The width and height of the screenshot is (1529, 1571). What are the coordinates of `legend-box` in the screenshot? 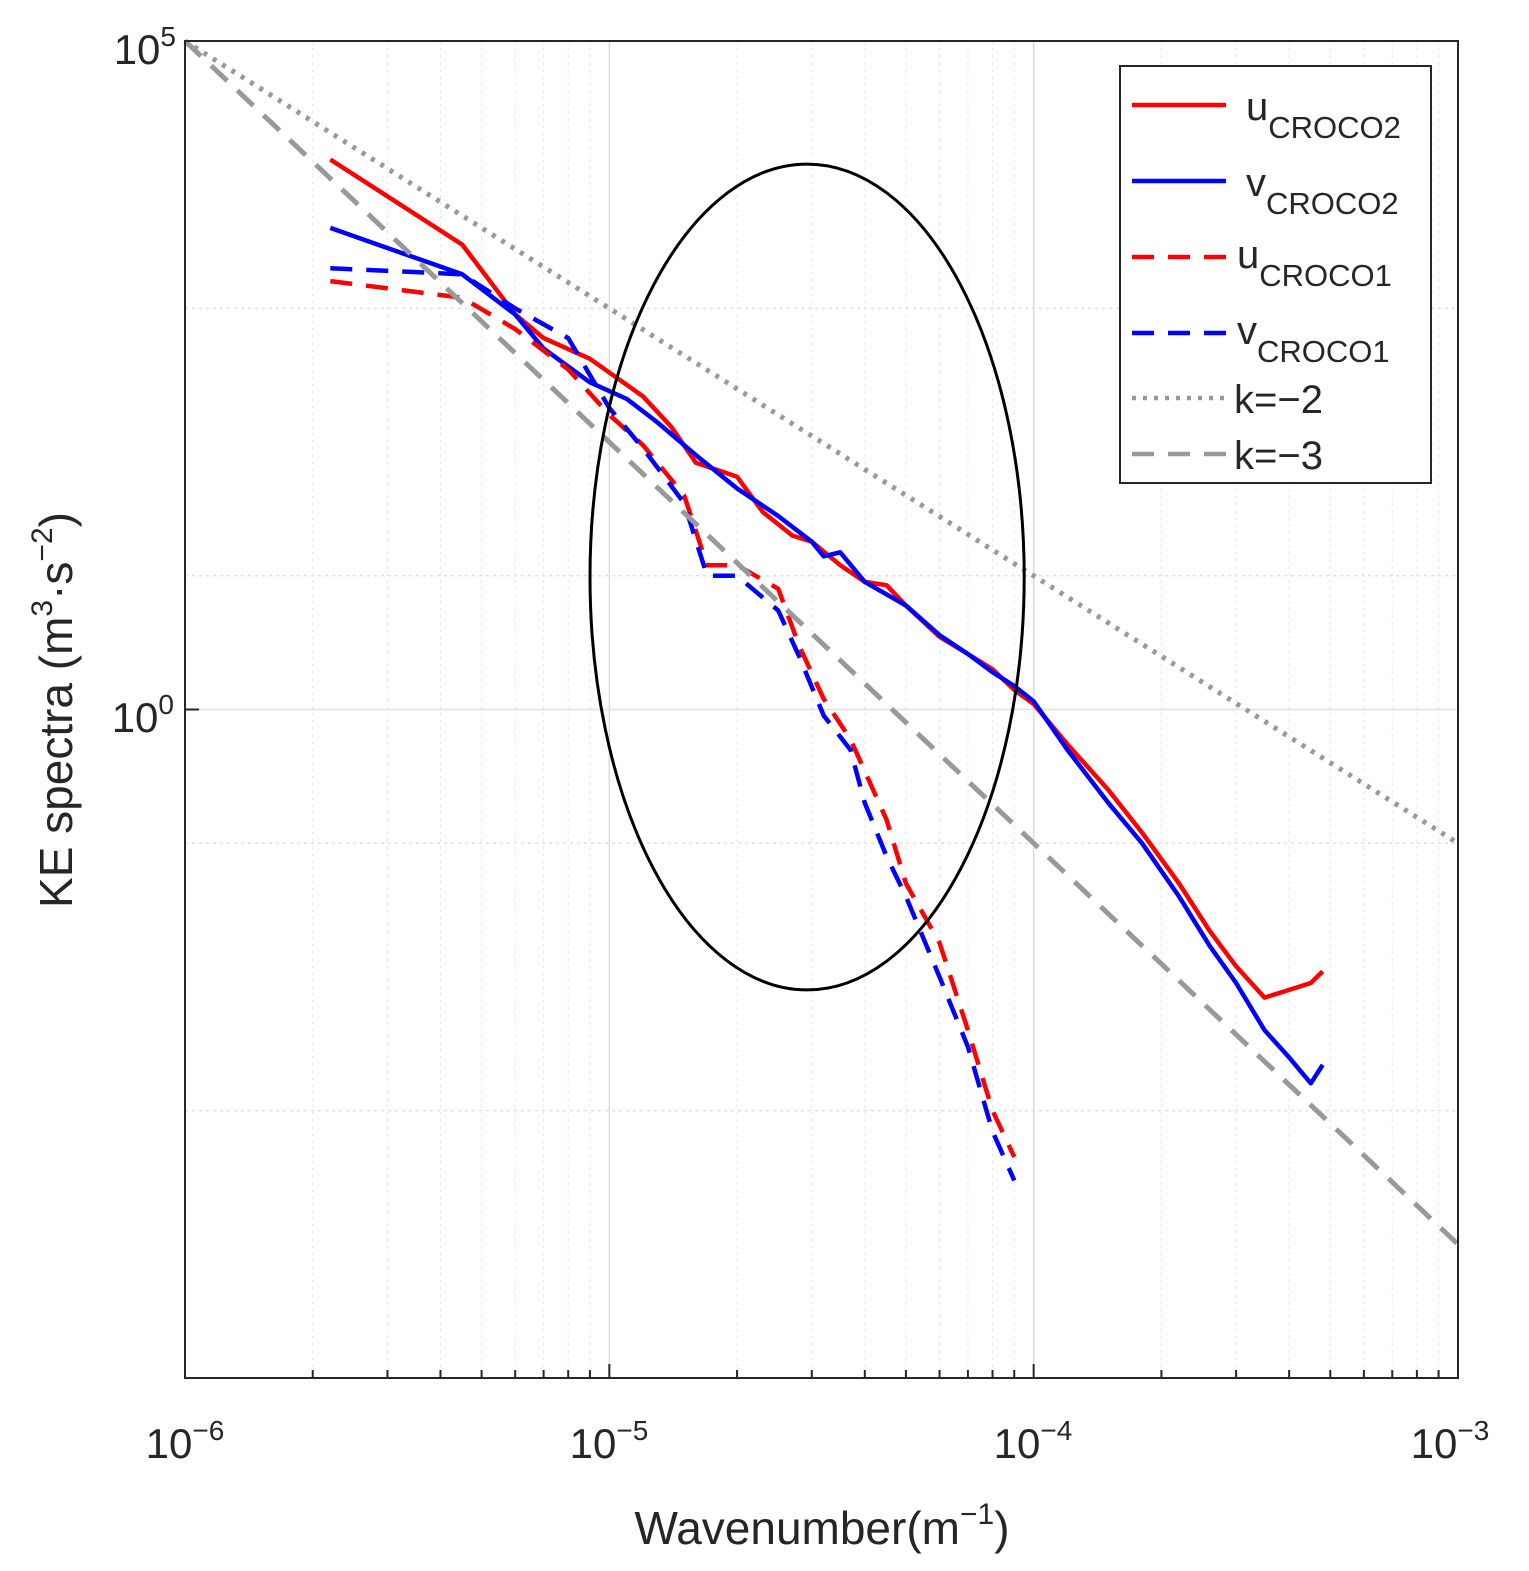 It's located at (1275, 274).